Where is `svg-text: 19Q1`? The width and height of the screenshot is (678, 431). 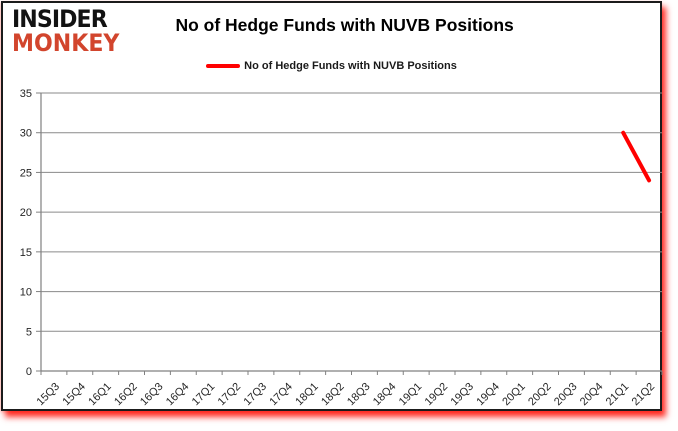 svg-text: 19Q1 is located at coordinates (411, 395).